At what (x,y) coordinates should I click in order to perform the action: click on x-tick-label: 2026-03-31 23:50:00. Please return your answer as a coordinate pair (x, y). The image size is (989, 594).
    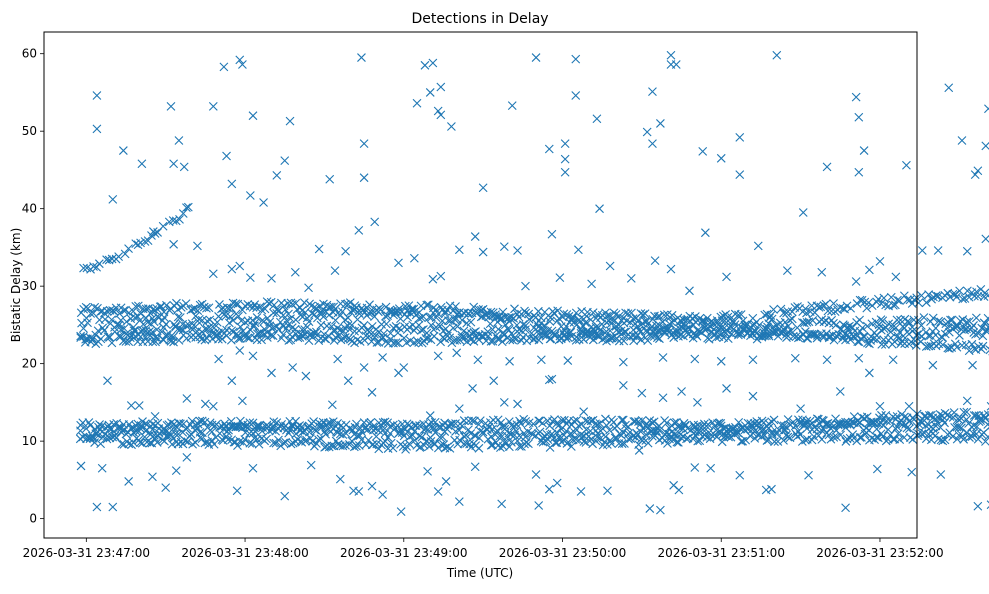
    Looking at the image, I should click on (562, 553).